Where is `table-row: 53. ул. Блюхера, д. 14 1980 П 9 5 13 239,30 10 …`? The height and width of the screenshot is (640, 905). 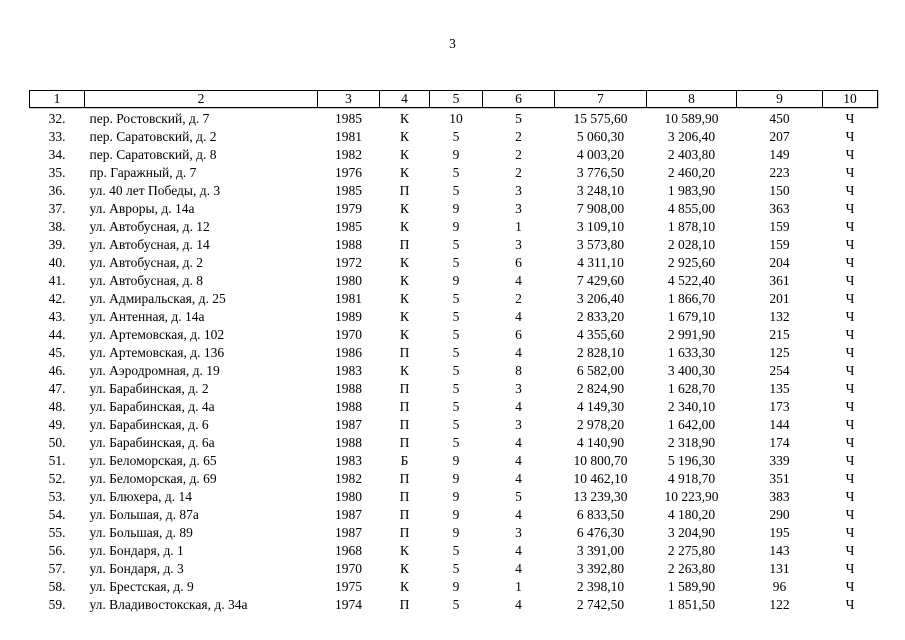 table-row: 53. ул. Блюхера, д. 14 1980 П 9 5 13 239,30 10 … is located at coordinates (454, 497).